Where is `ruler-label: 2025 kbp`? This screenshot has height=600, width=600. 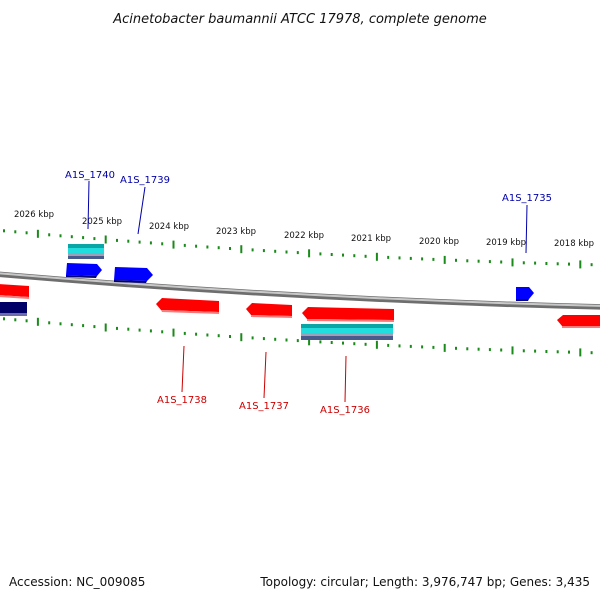 ruler-label: 2025 kbp is located at coordinates (102, 222).